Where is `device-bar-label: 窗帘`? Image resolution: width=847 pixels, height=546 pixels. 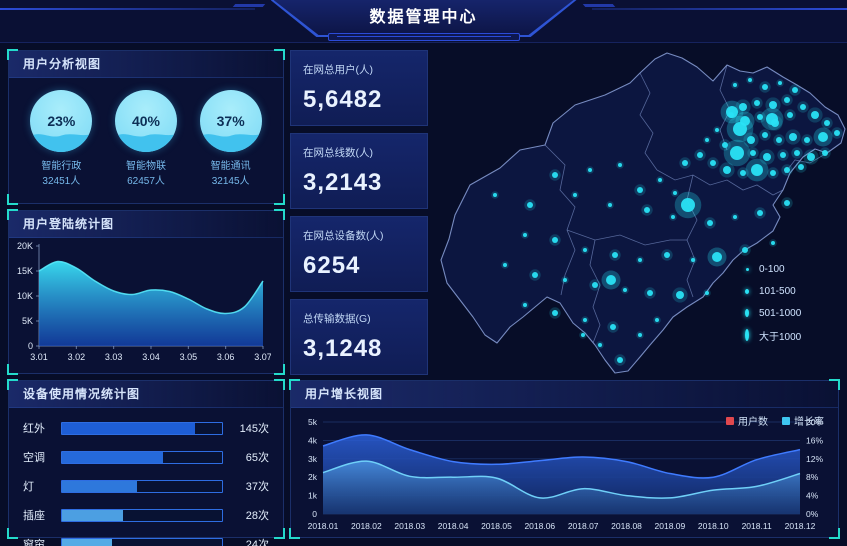
device-bar-label: 窗帘 is located at coordinates (34, 542).